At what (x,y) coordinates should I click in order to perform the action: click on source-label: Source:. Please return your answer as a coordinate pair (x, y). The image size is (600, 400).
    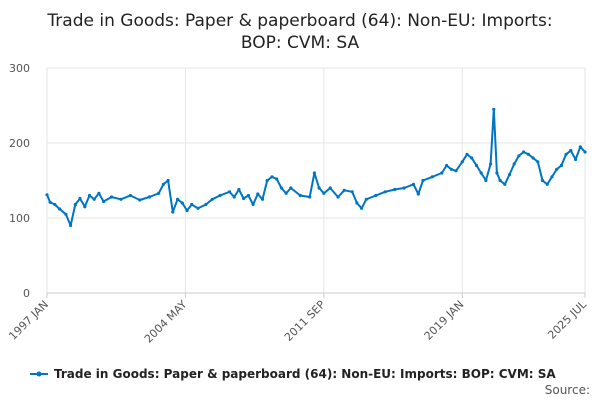
    Looking at the image, I should click on (567, 390).